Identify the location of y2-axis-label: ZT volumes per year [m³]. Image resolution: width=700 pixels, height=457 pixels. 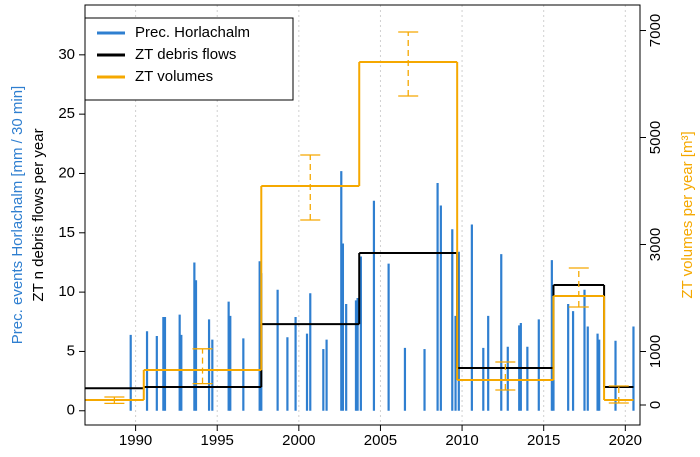
(687, 214).